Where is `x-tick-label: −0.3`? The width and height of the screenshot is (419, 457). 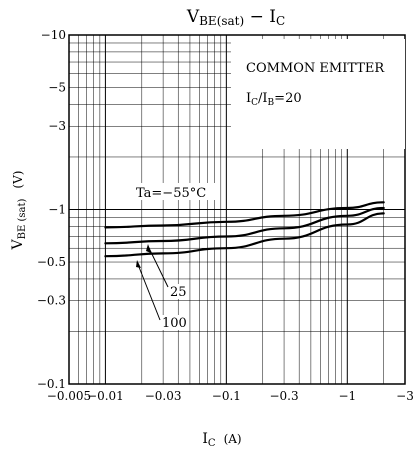 x-tick-label: −0.3 is located at coordinates (283, 396).